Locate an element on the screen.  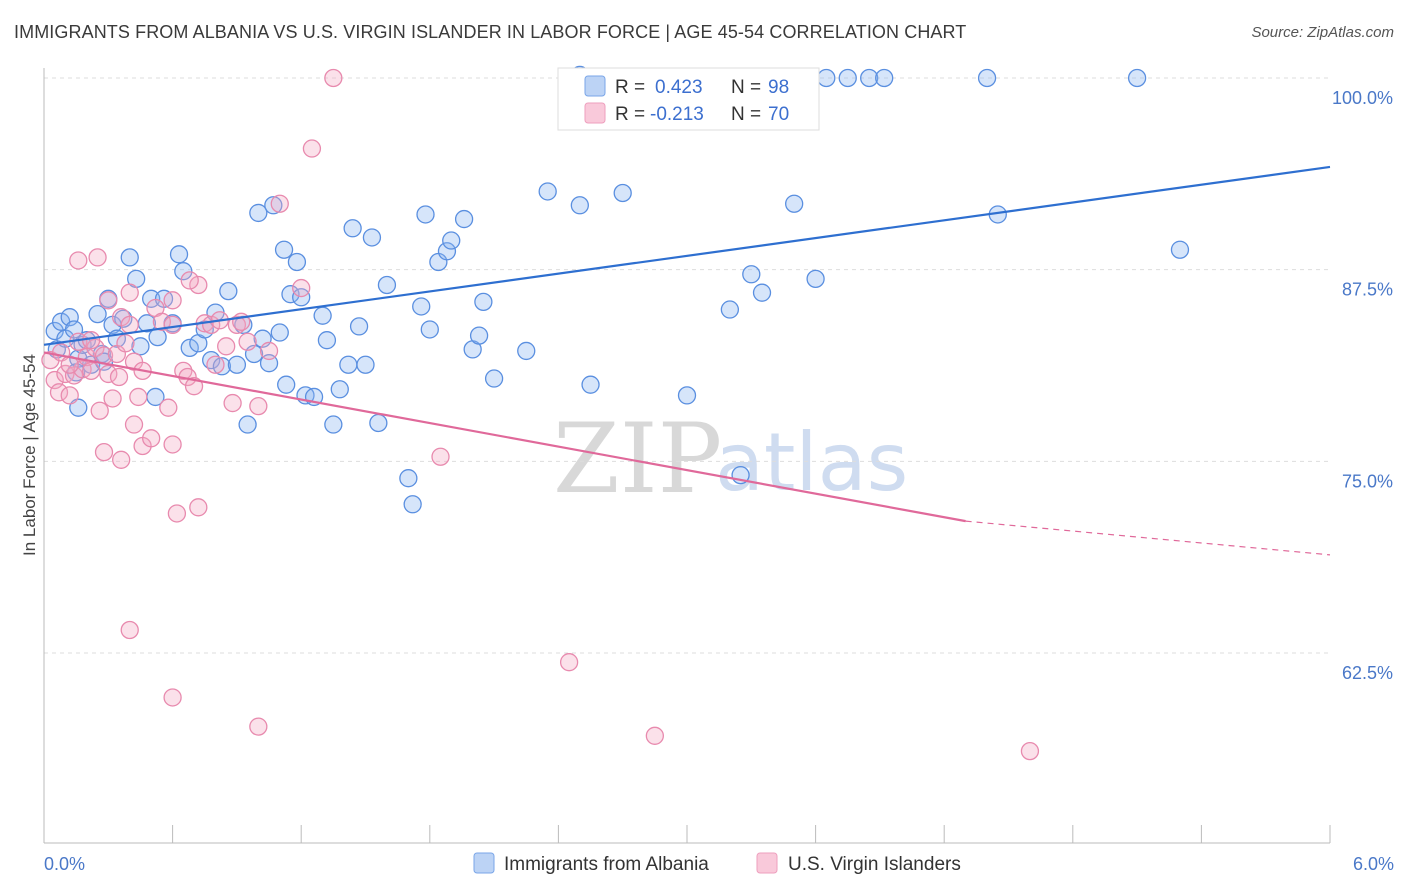
legend-r-value-1: 0.423 is located at coordinates (679, 87).